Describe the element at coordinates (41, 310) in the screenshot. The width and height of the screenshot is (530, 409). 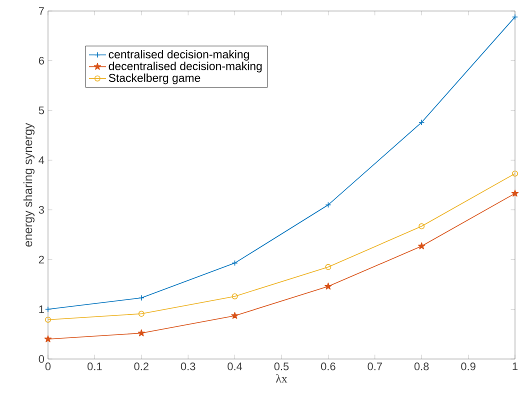
I see `y-tick-label: 1` at that location.